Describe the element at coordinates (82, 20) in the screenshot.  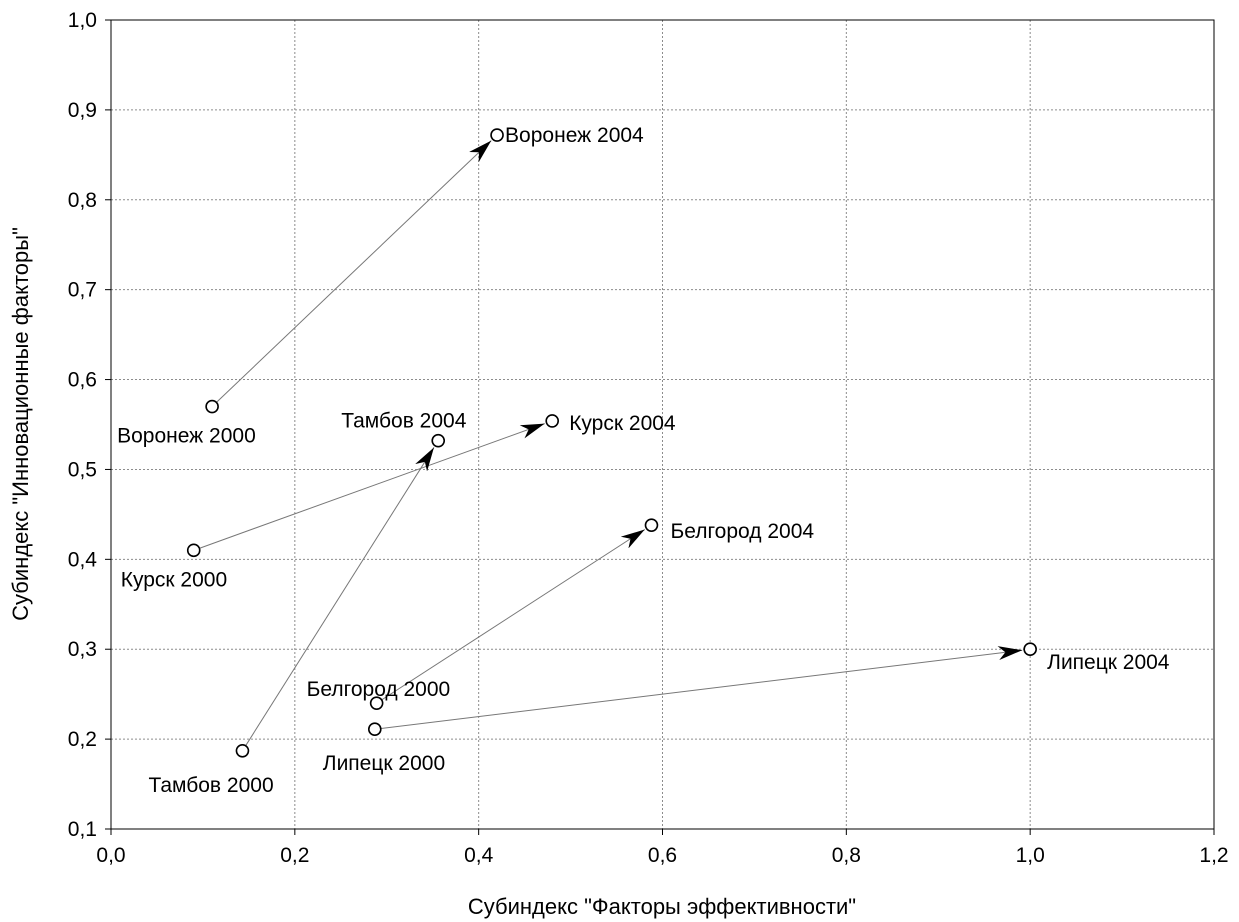
I see `y-tick-label: 1,0` at that location.